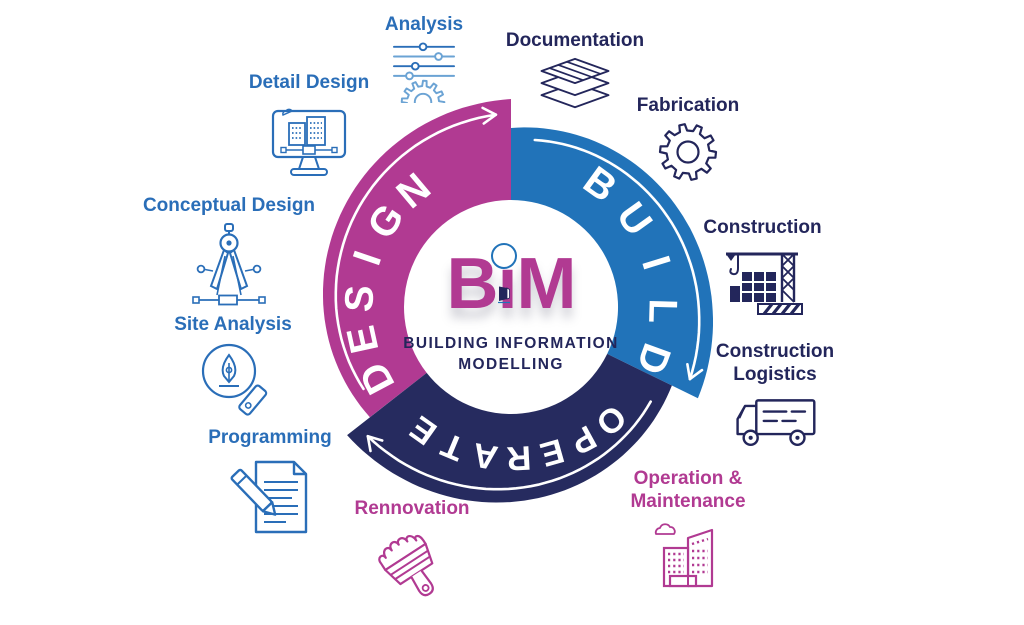 The image size is (1024, 625). I want to click on label-analysis-text: Analysis, so click(424, 24).